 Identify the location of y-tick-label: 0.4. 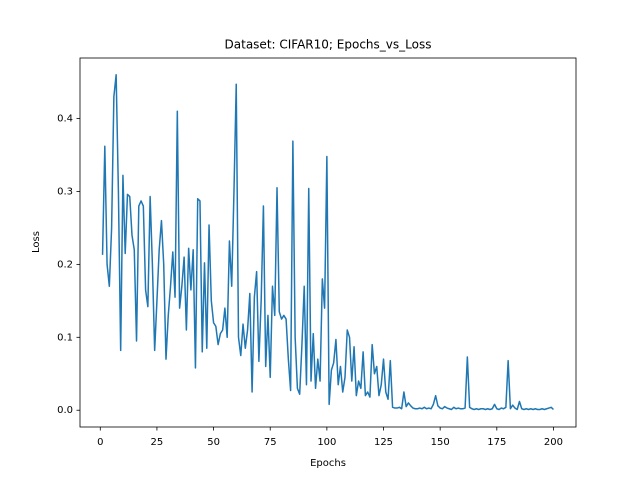
(65, 119).